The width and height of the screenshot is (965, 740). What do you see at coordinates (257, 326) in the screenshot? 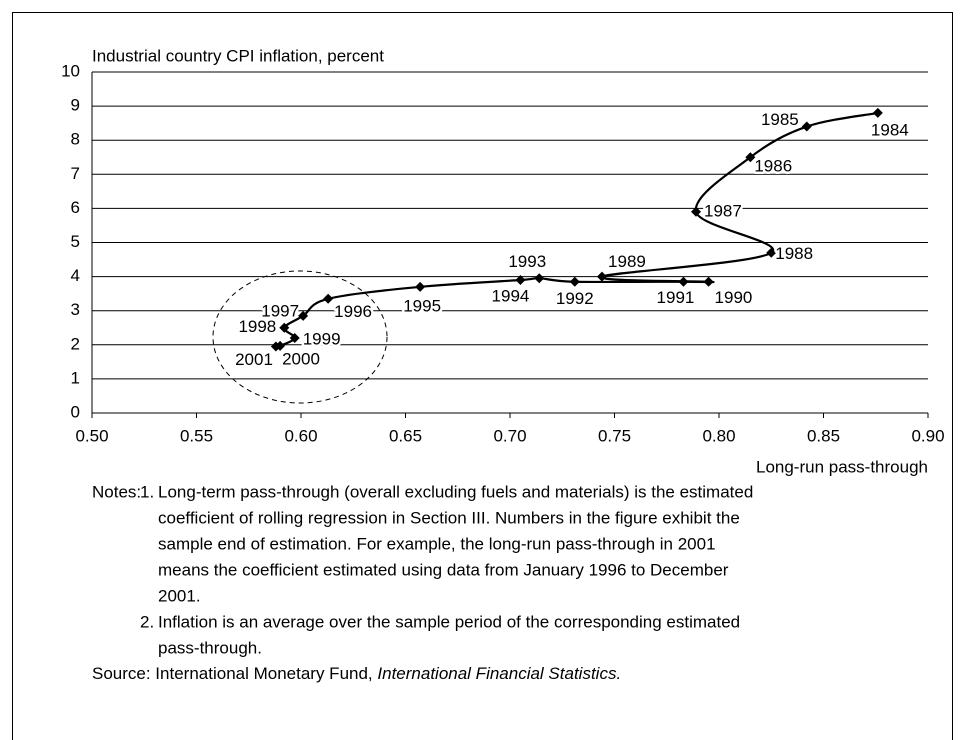
I see `point-label: 1998` at bounding box center [257, 326].